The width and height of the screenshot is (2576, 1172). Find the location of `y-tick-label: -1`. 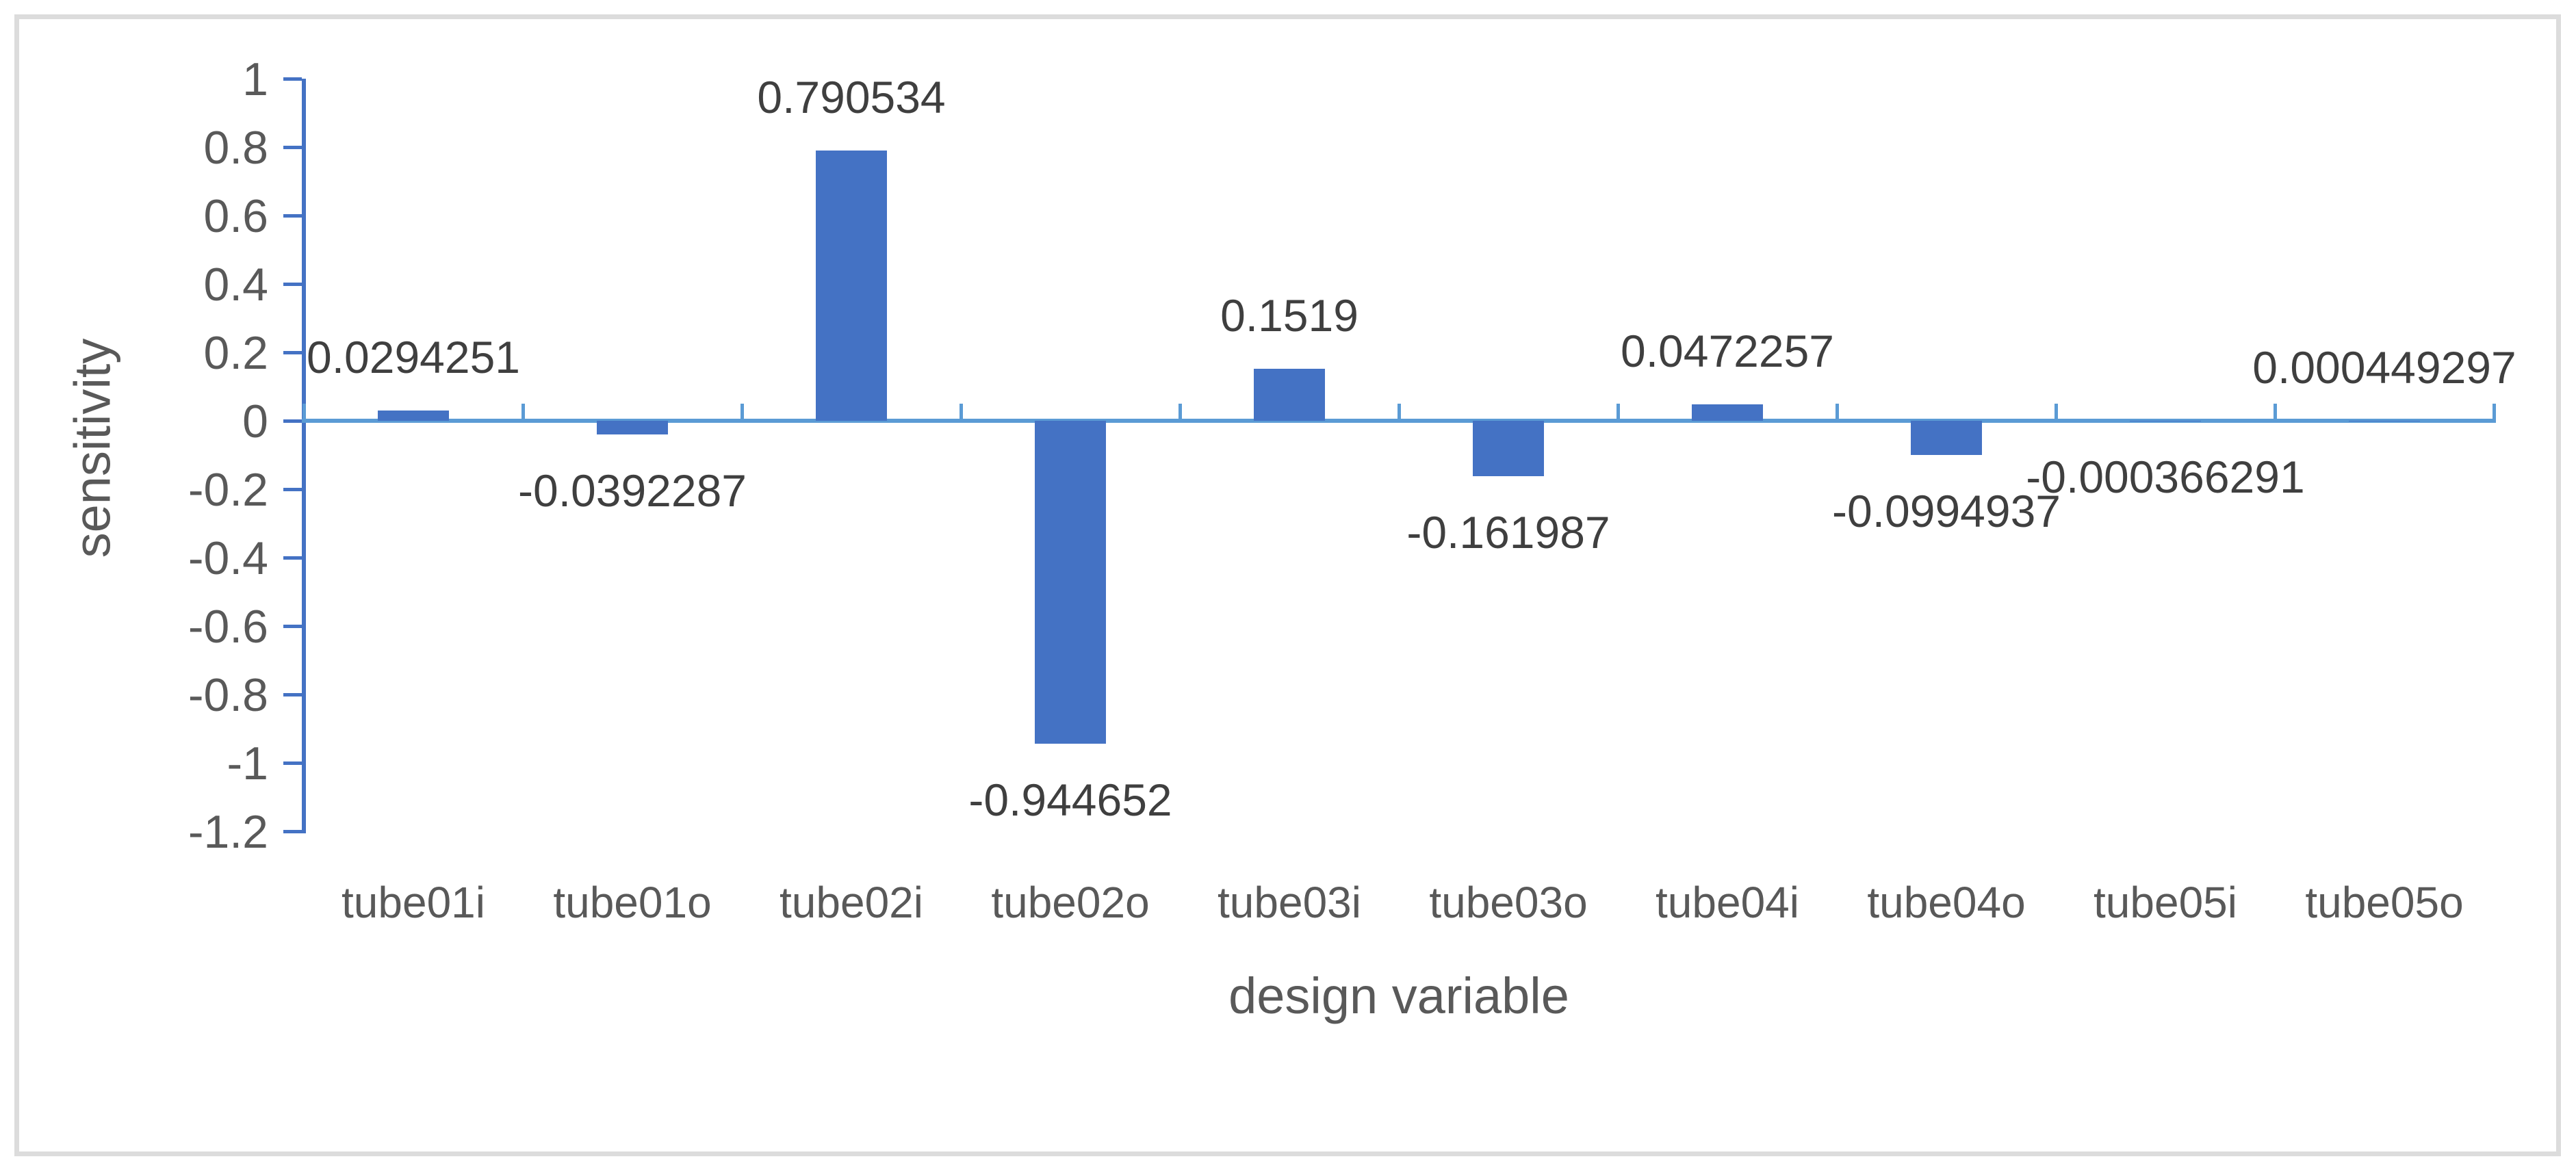

y-tick-label: -1 is located at coordinates (247, 764).